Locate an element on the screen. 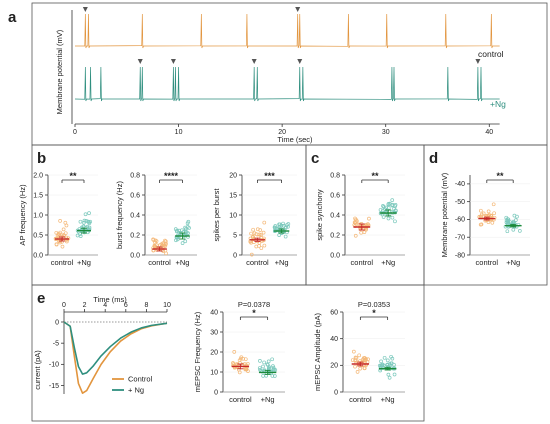 The width and height of the screenshot is (550, 424). b-burst-frequency-category-label-1: +Ng is located at coordinates (182, 262).